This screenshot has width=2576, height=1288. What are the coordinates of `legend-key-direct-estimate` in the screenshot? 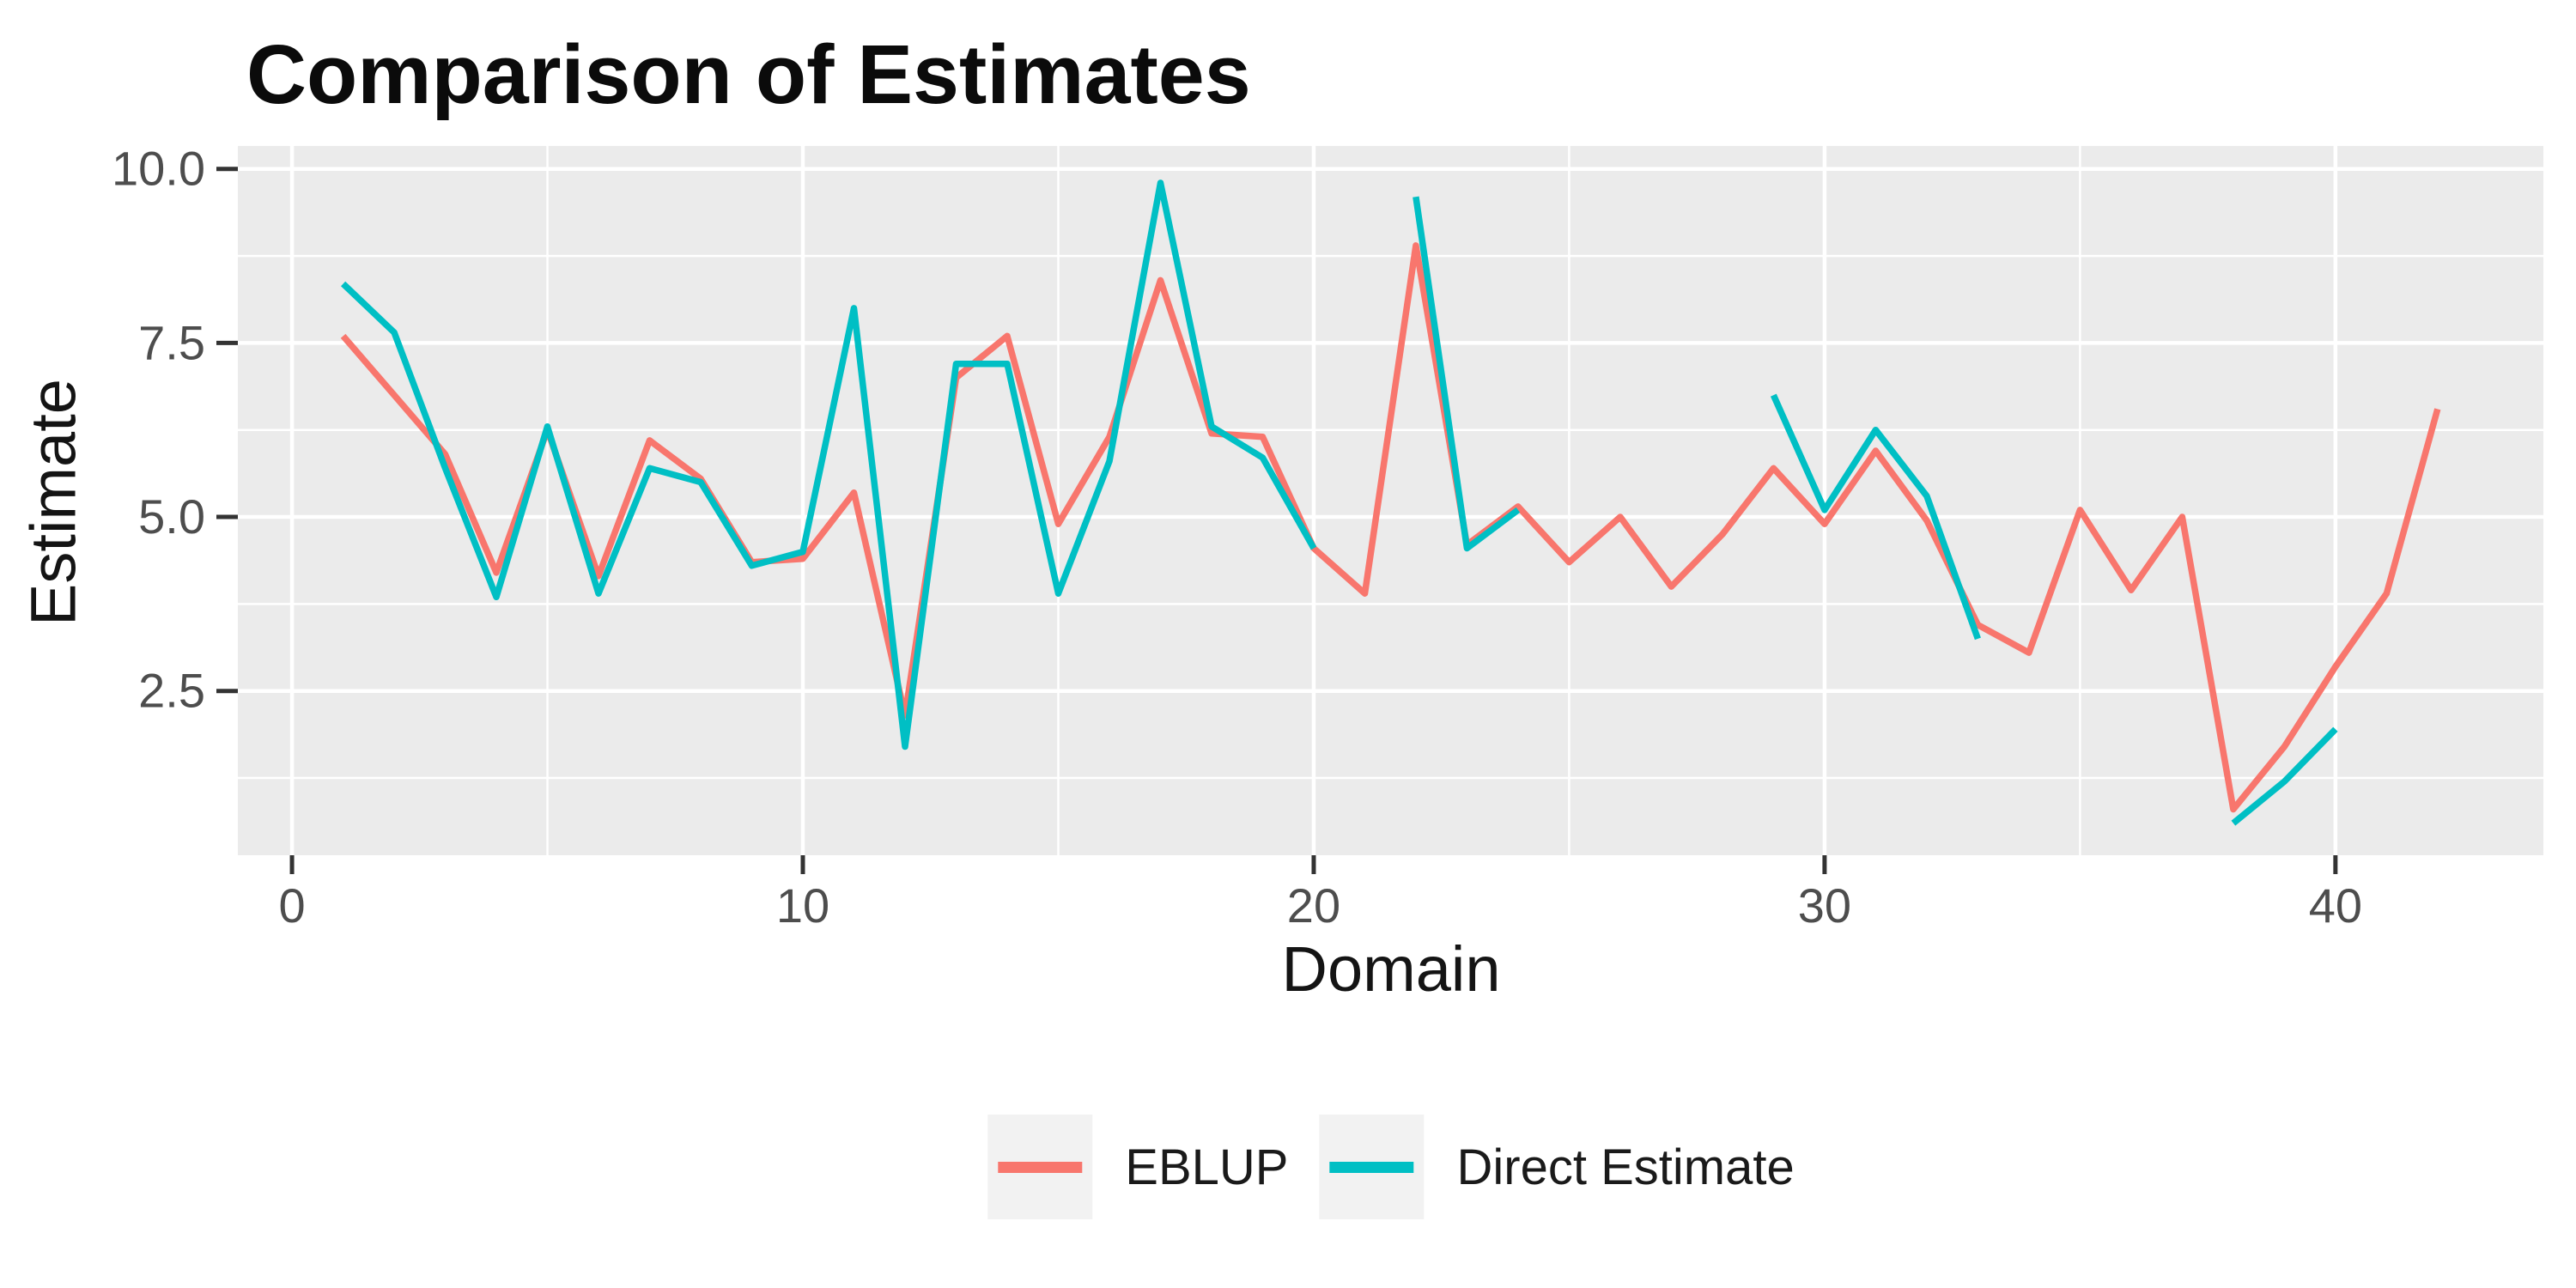 It's located at (1372, 1167).